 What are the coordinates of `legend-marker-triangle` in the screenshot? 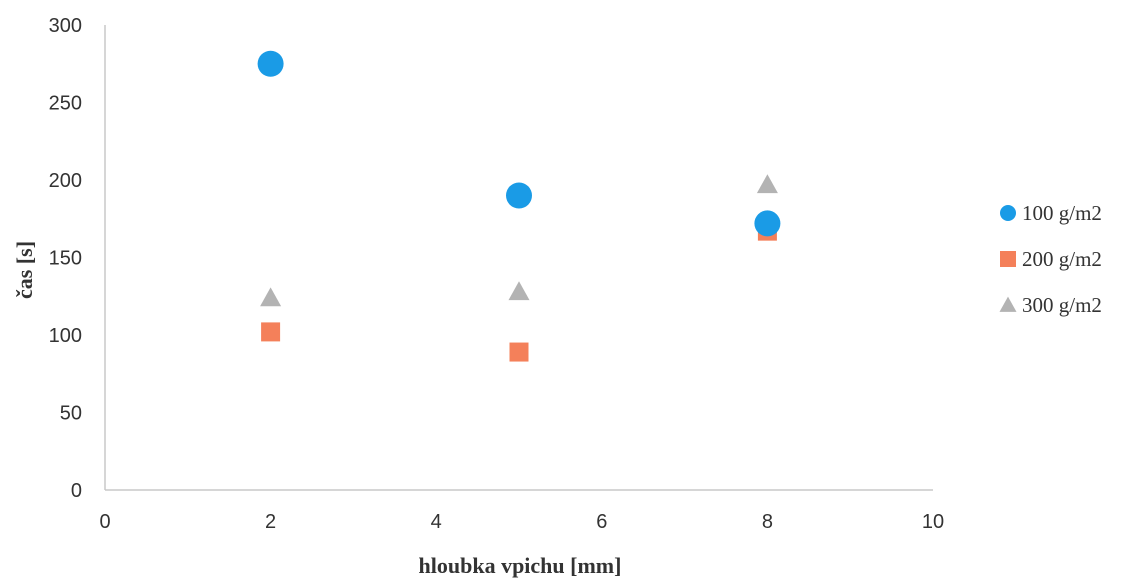 It's located at (1008, 304).